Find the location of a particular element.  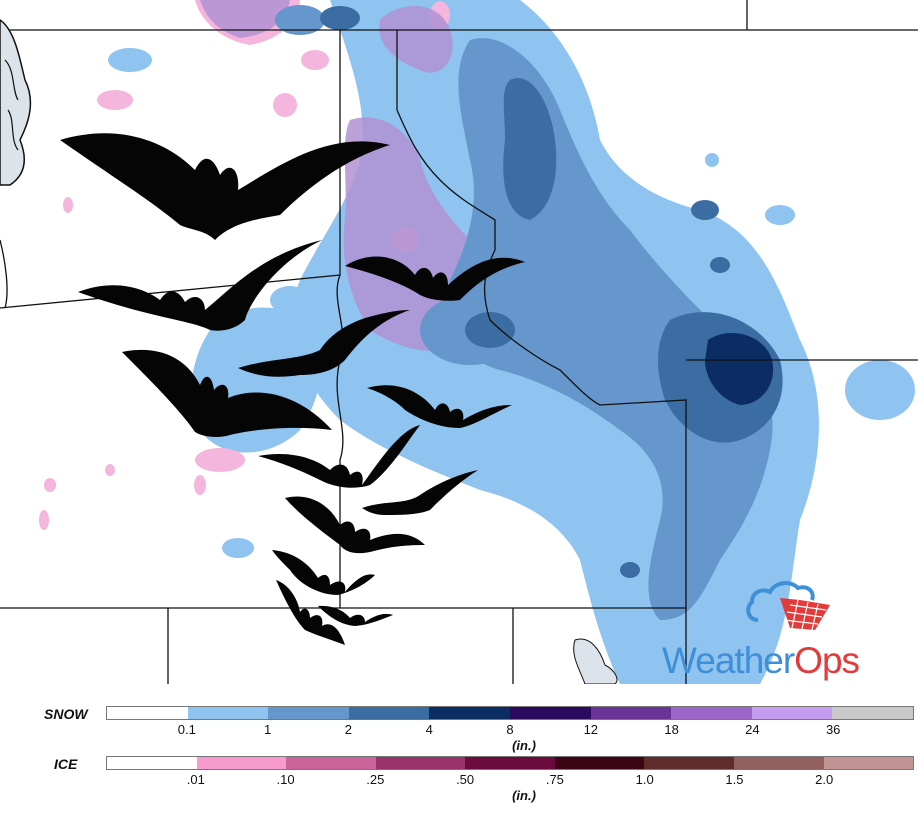

snow-legend-tick: 2 is located at coordinates (348, 729).